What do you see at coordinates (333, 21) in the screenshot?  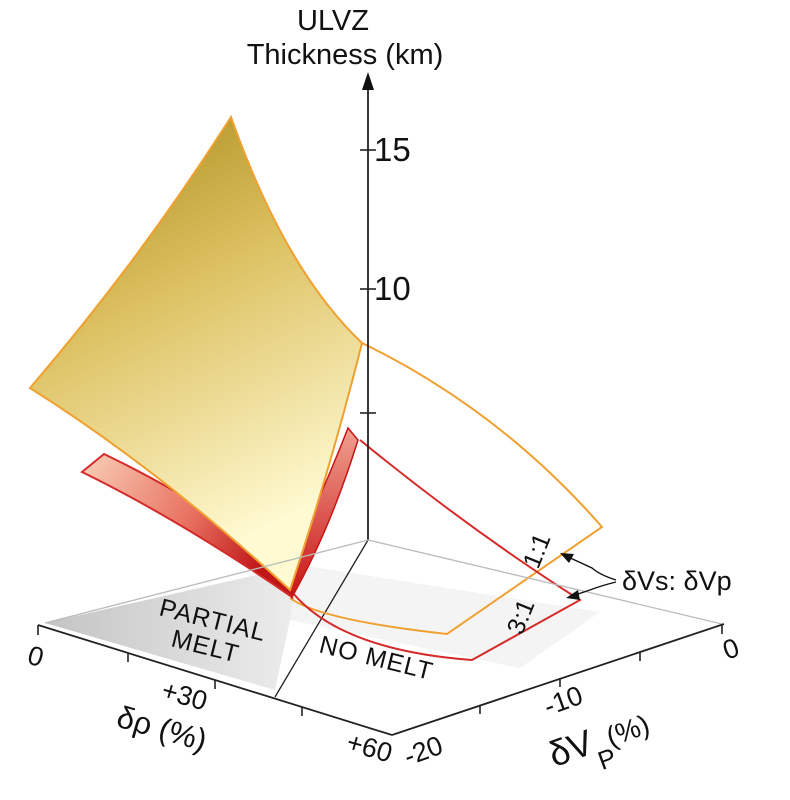 I see `z-axis-title-line1: ULVZ` at bounding box center [333, 21].